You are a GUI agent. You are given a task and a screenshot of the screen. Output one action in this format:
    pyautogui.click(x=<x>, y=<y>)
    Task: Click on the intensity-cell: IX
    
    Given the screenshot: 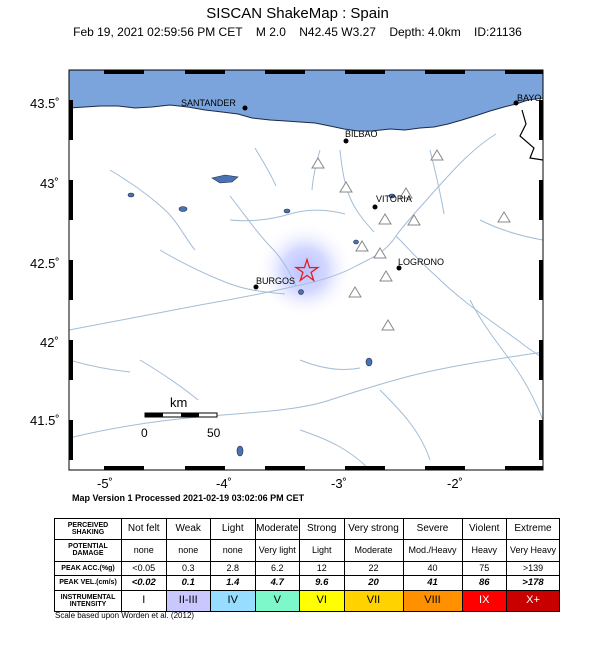 What is the action you would take?
    pyautogui.click(x=484, y=601)
    